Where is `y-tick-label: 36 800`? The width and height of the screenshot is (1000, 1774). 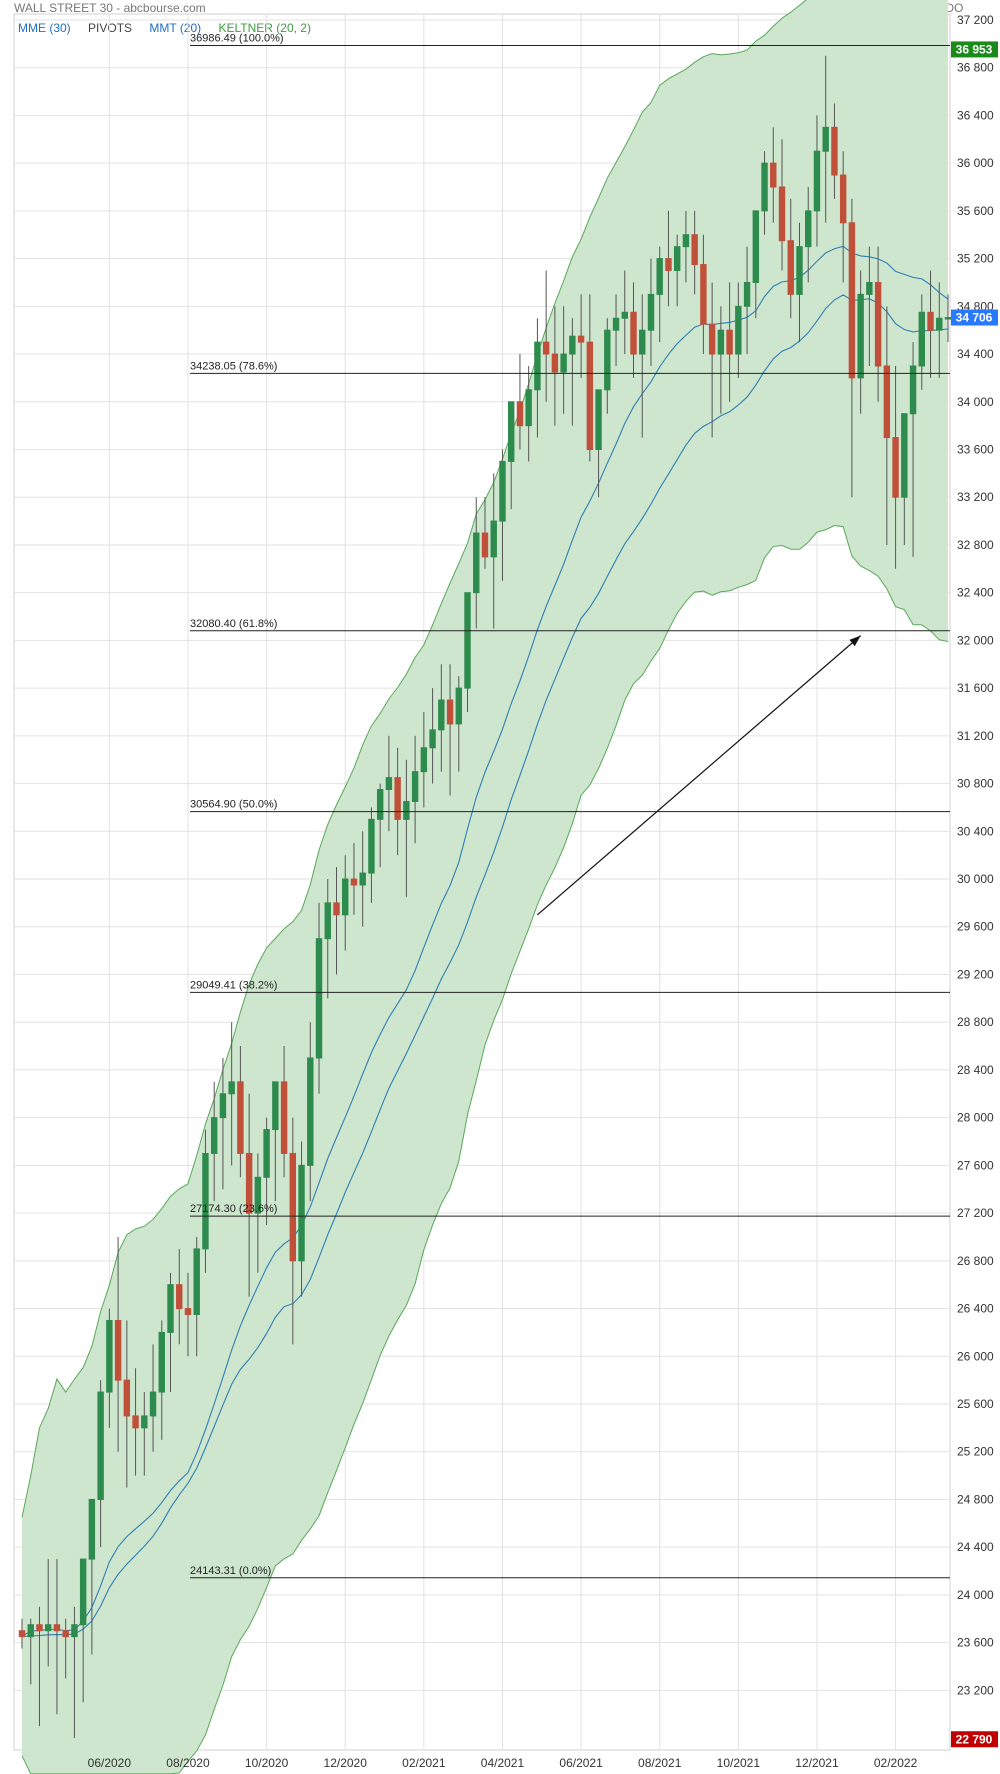 y-tick-label: 36 800 is located at coordinates (975, 68).